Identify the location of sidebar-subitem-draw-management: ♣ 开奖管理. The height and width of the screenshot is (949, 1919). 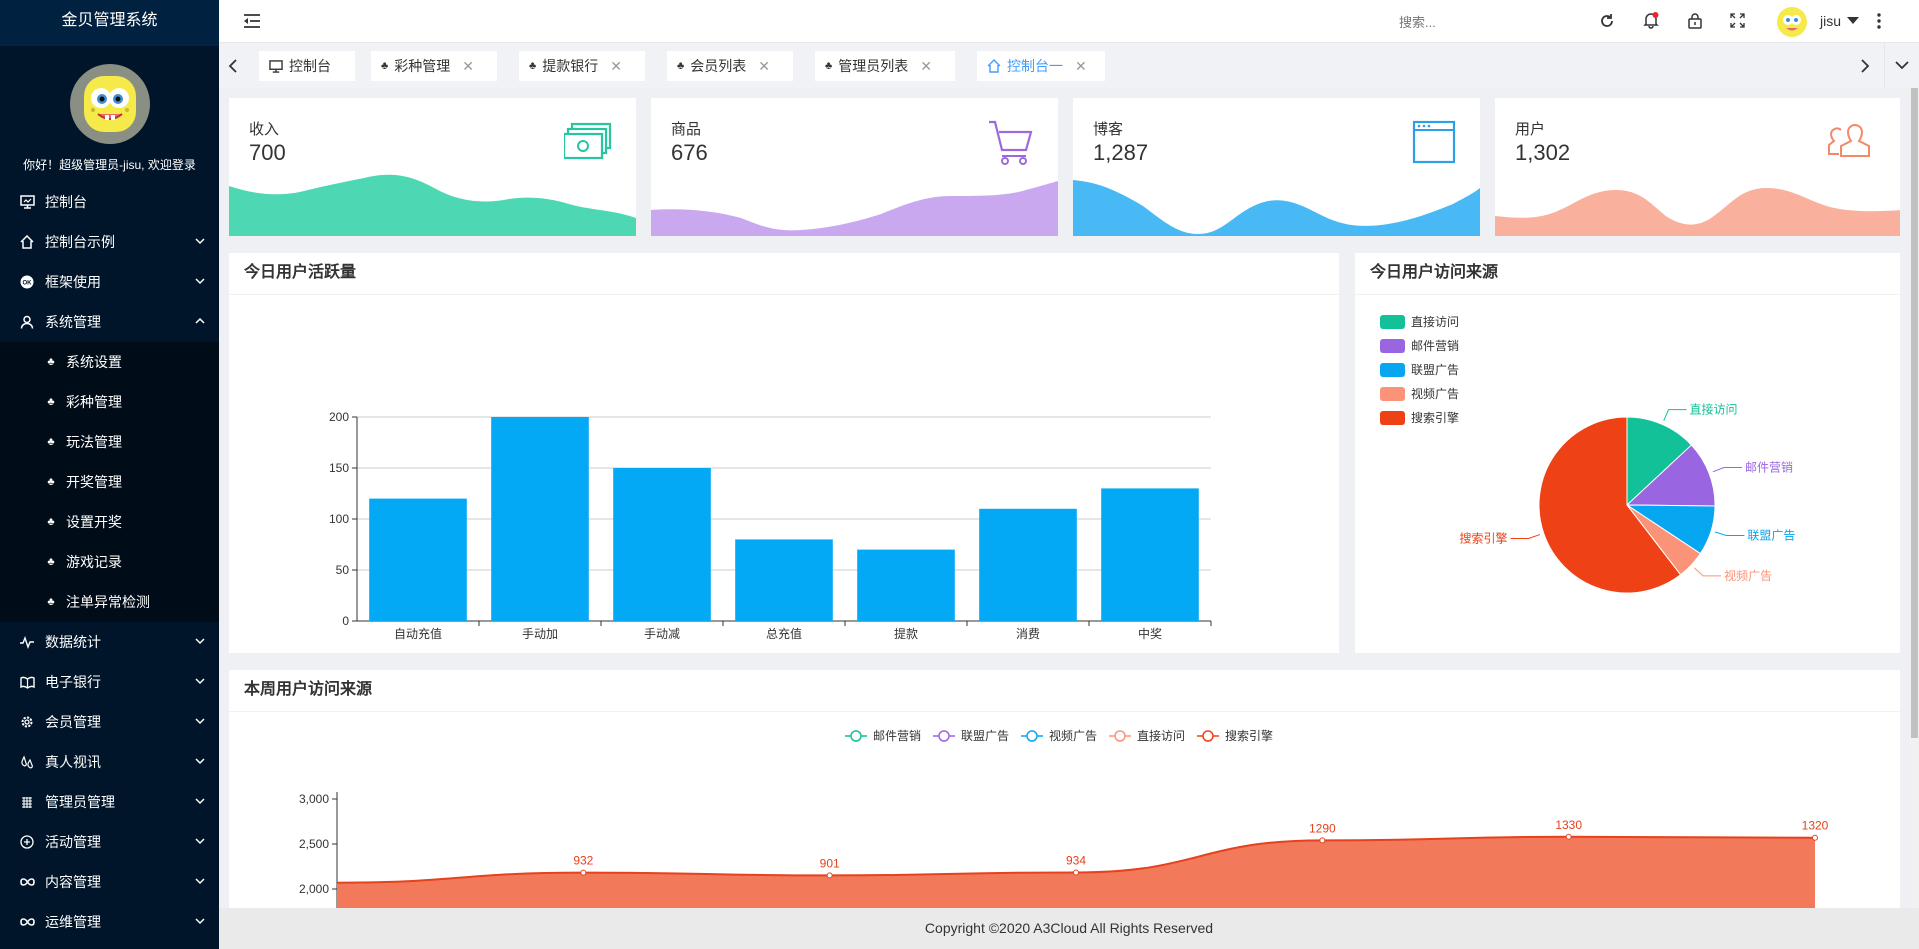
(109, 482).